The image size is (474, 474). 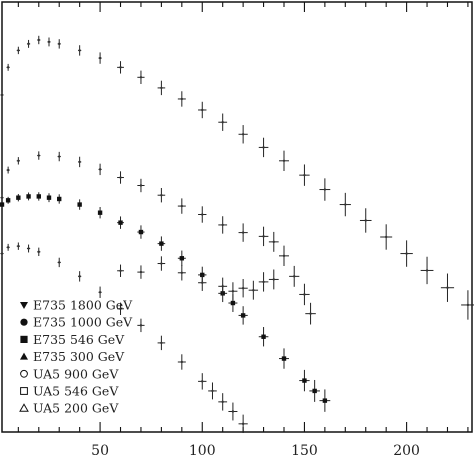 What do you see at coordinates (406, 451) in the screenshot?
I see `x-tick-label: 200` at bounding box center [406, 451].